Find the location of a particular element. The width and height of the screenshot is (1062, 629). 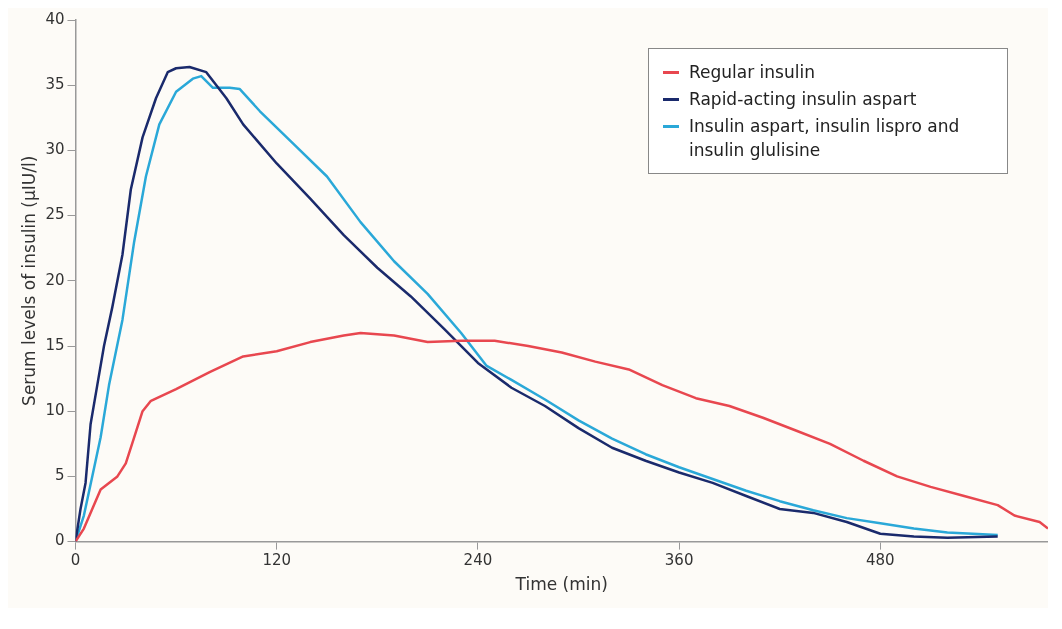

y-tick-label: 15 is located at coordinates (55, 344).